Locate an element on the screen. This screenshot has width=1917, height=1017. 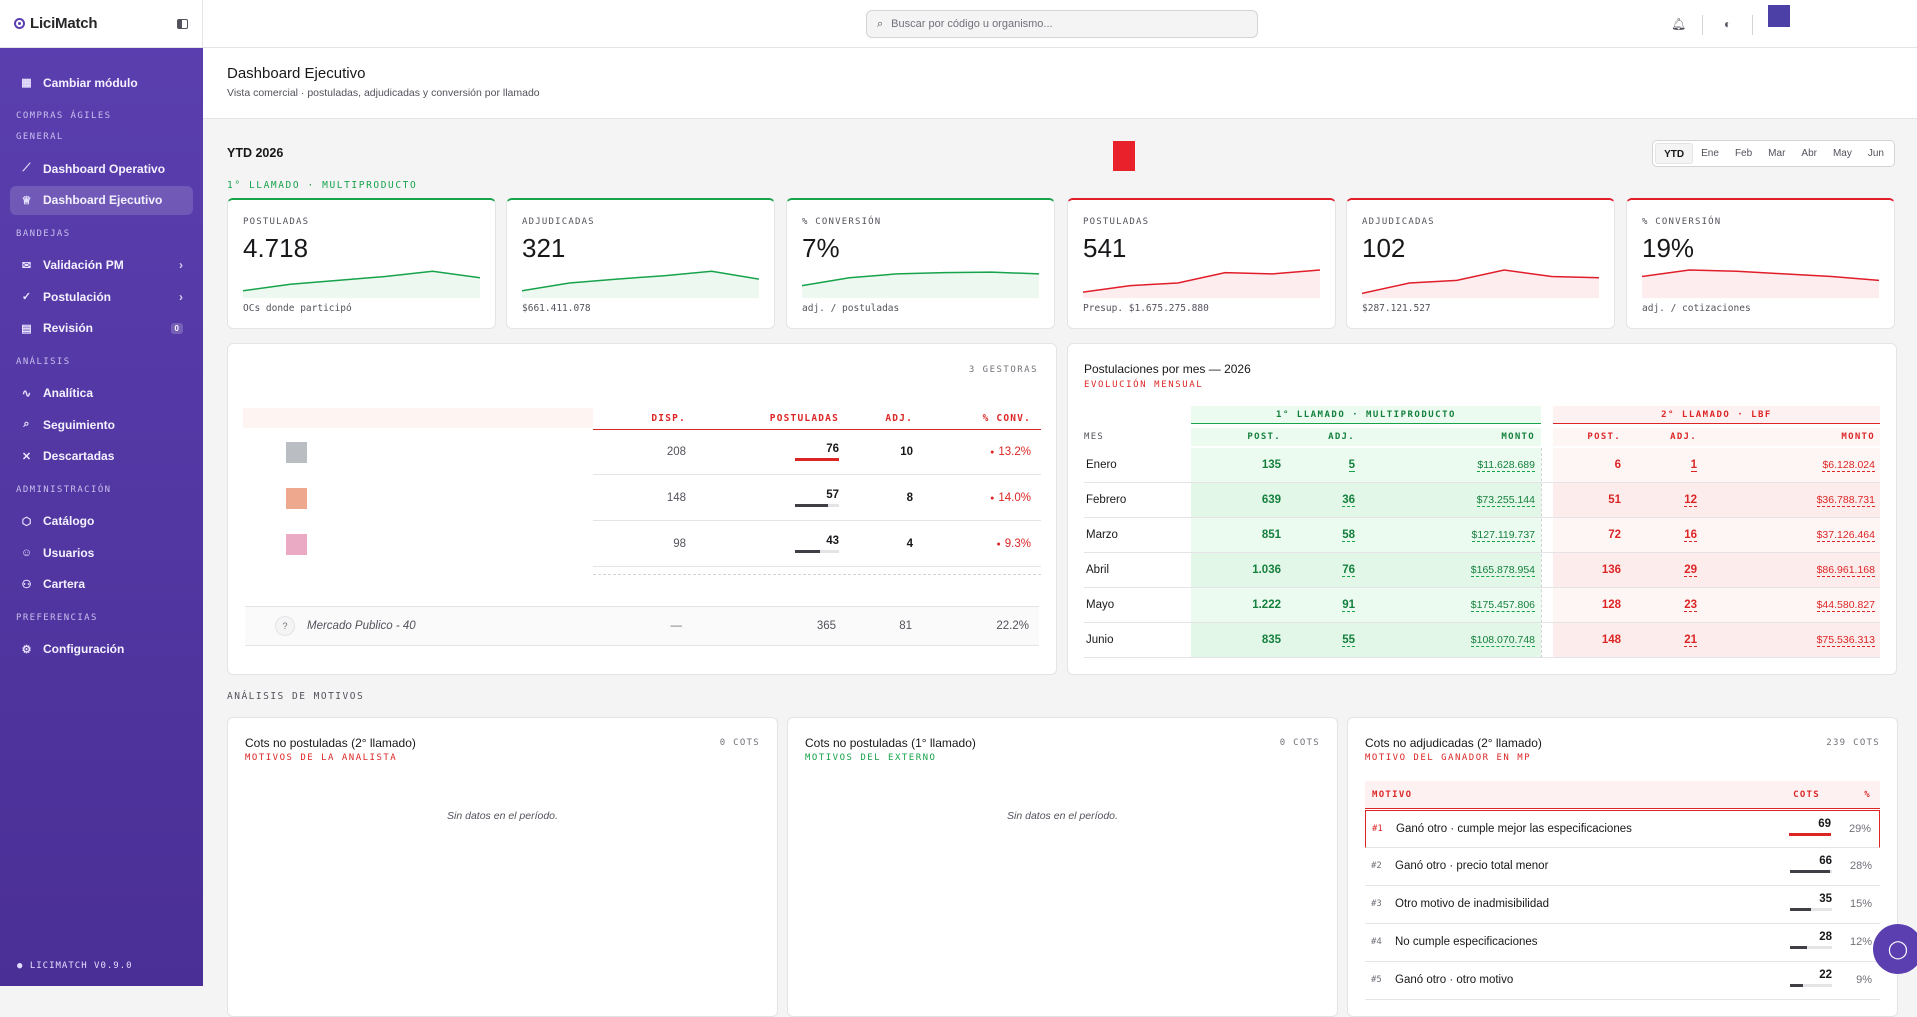
month-adj1-value: 36 is located at coordinates (1348, 500).